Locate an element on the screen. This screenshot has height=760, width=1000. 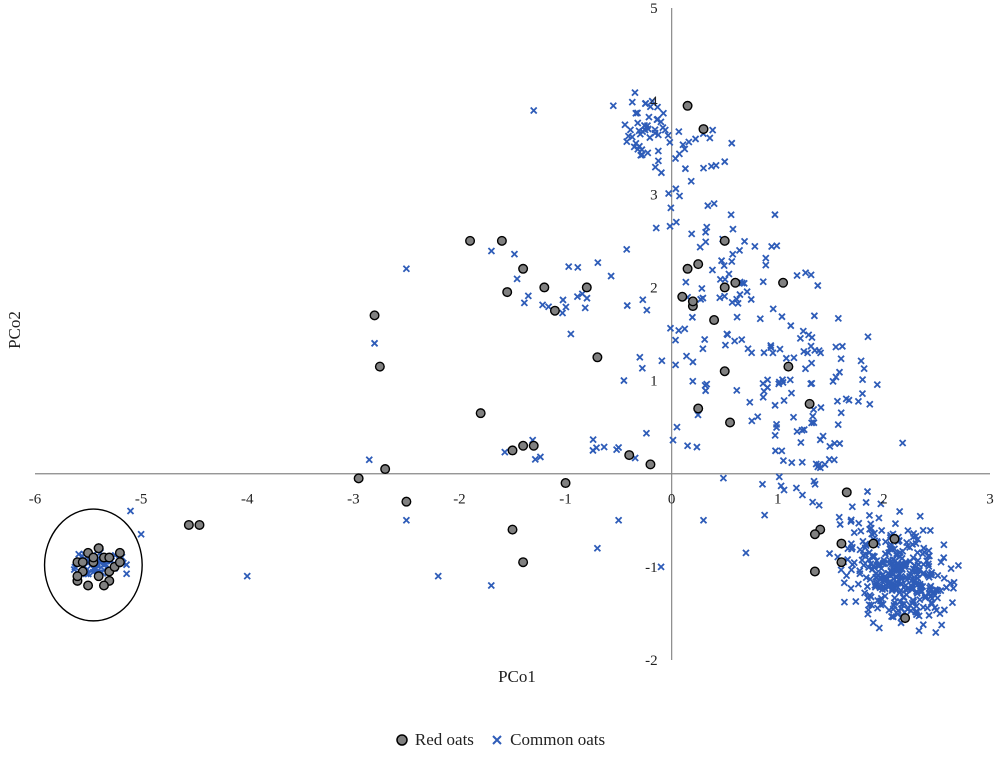
x-tick-label: -5 is located at coordinates (141, 500).